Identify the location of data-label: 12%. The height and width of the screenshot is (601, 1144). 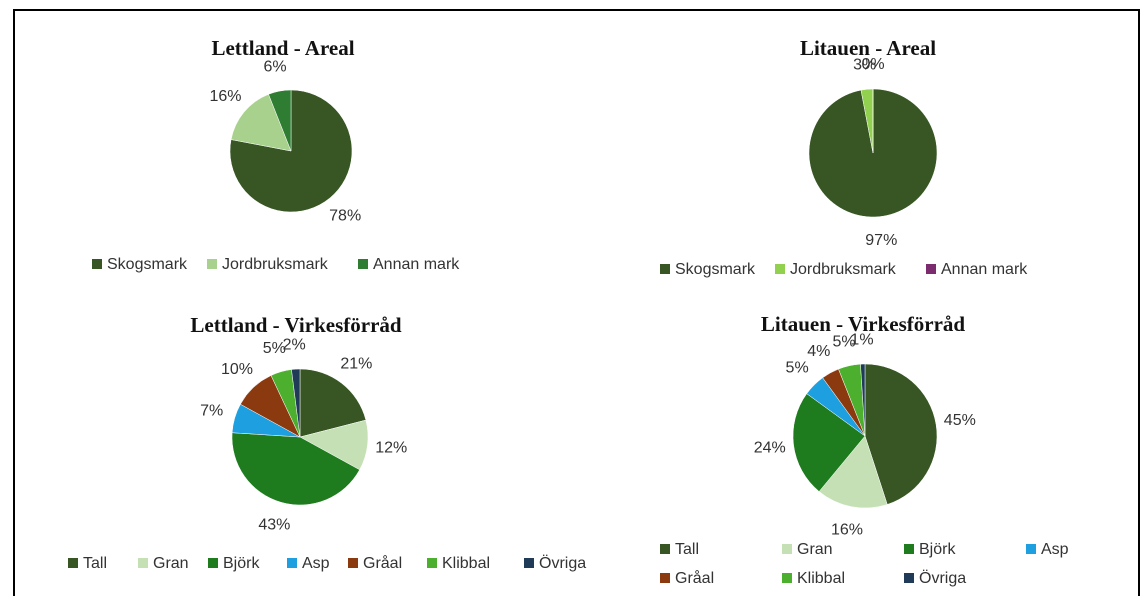
(391, 448).